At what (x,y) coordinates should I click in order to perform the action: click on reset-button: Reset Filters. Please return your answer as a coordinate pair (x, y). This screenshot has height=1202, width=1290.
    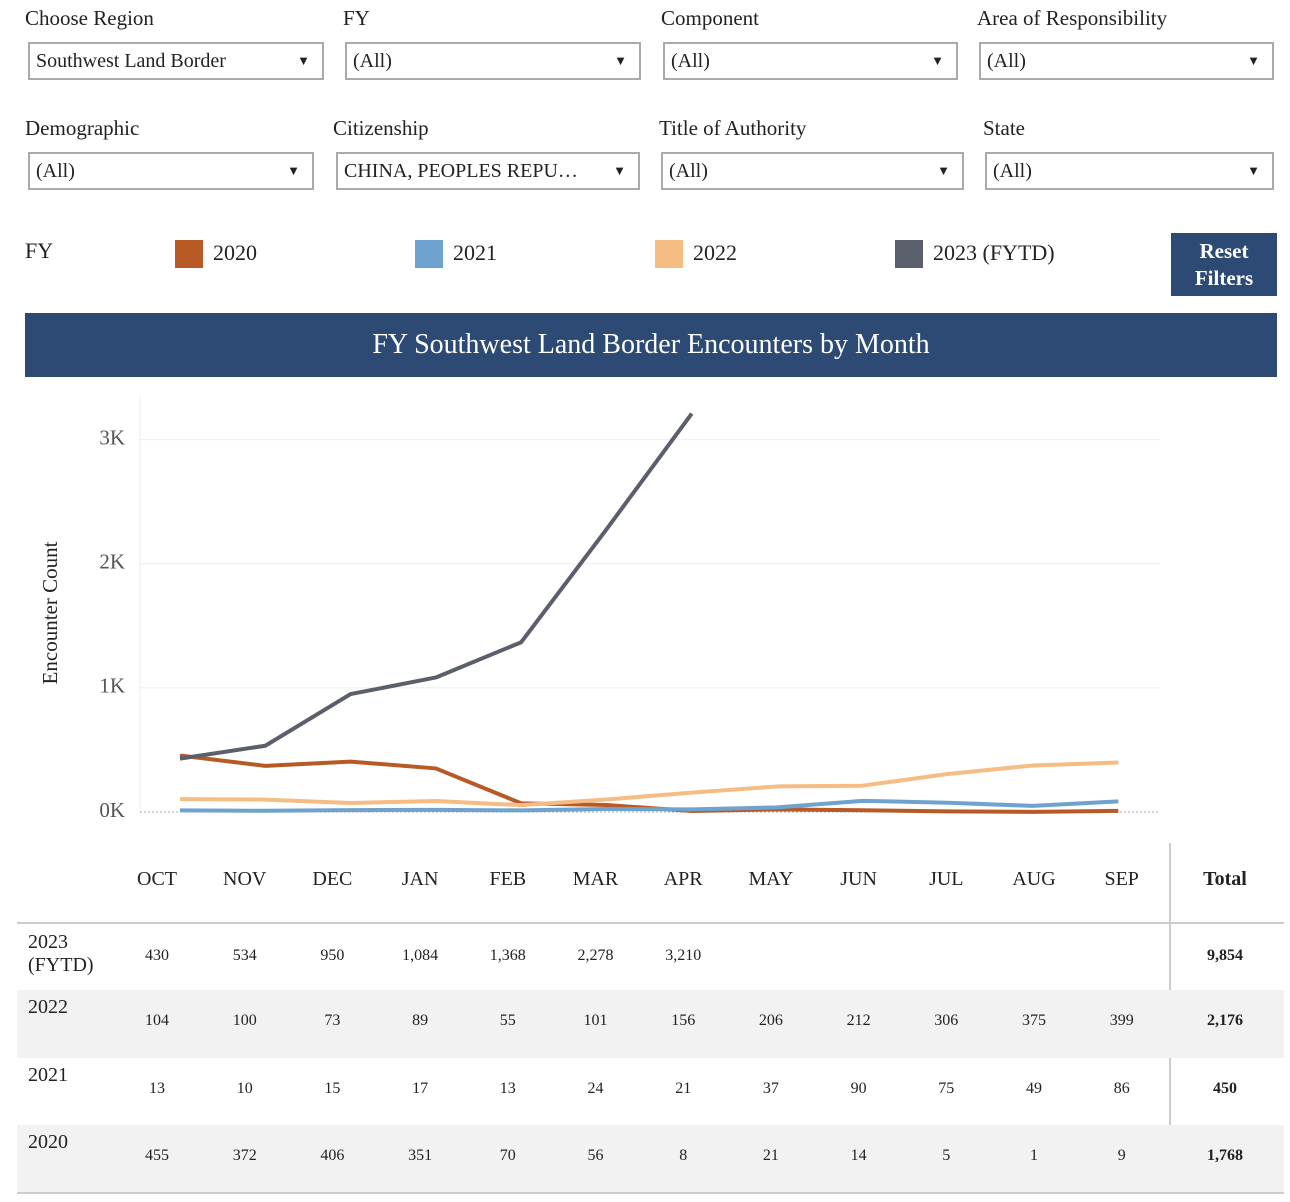
    Looking at the image, I should click on (1224, 264).